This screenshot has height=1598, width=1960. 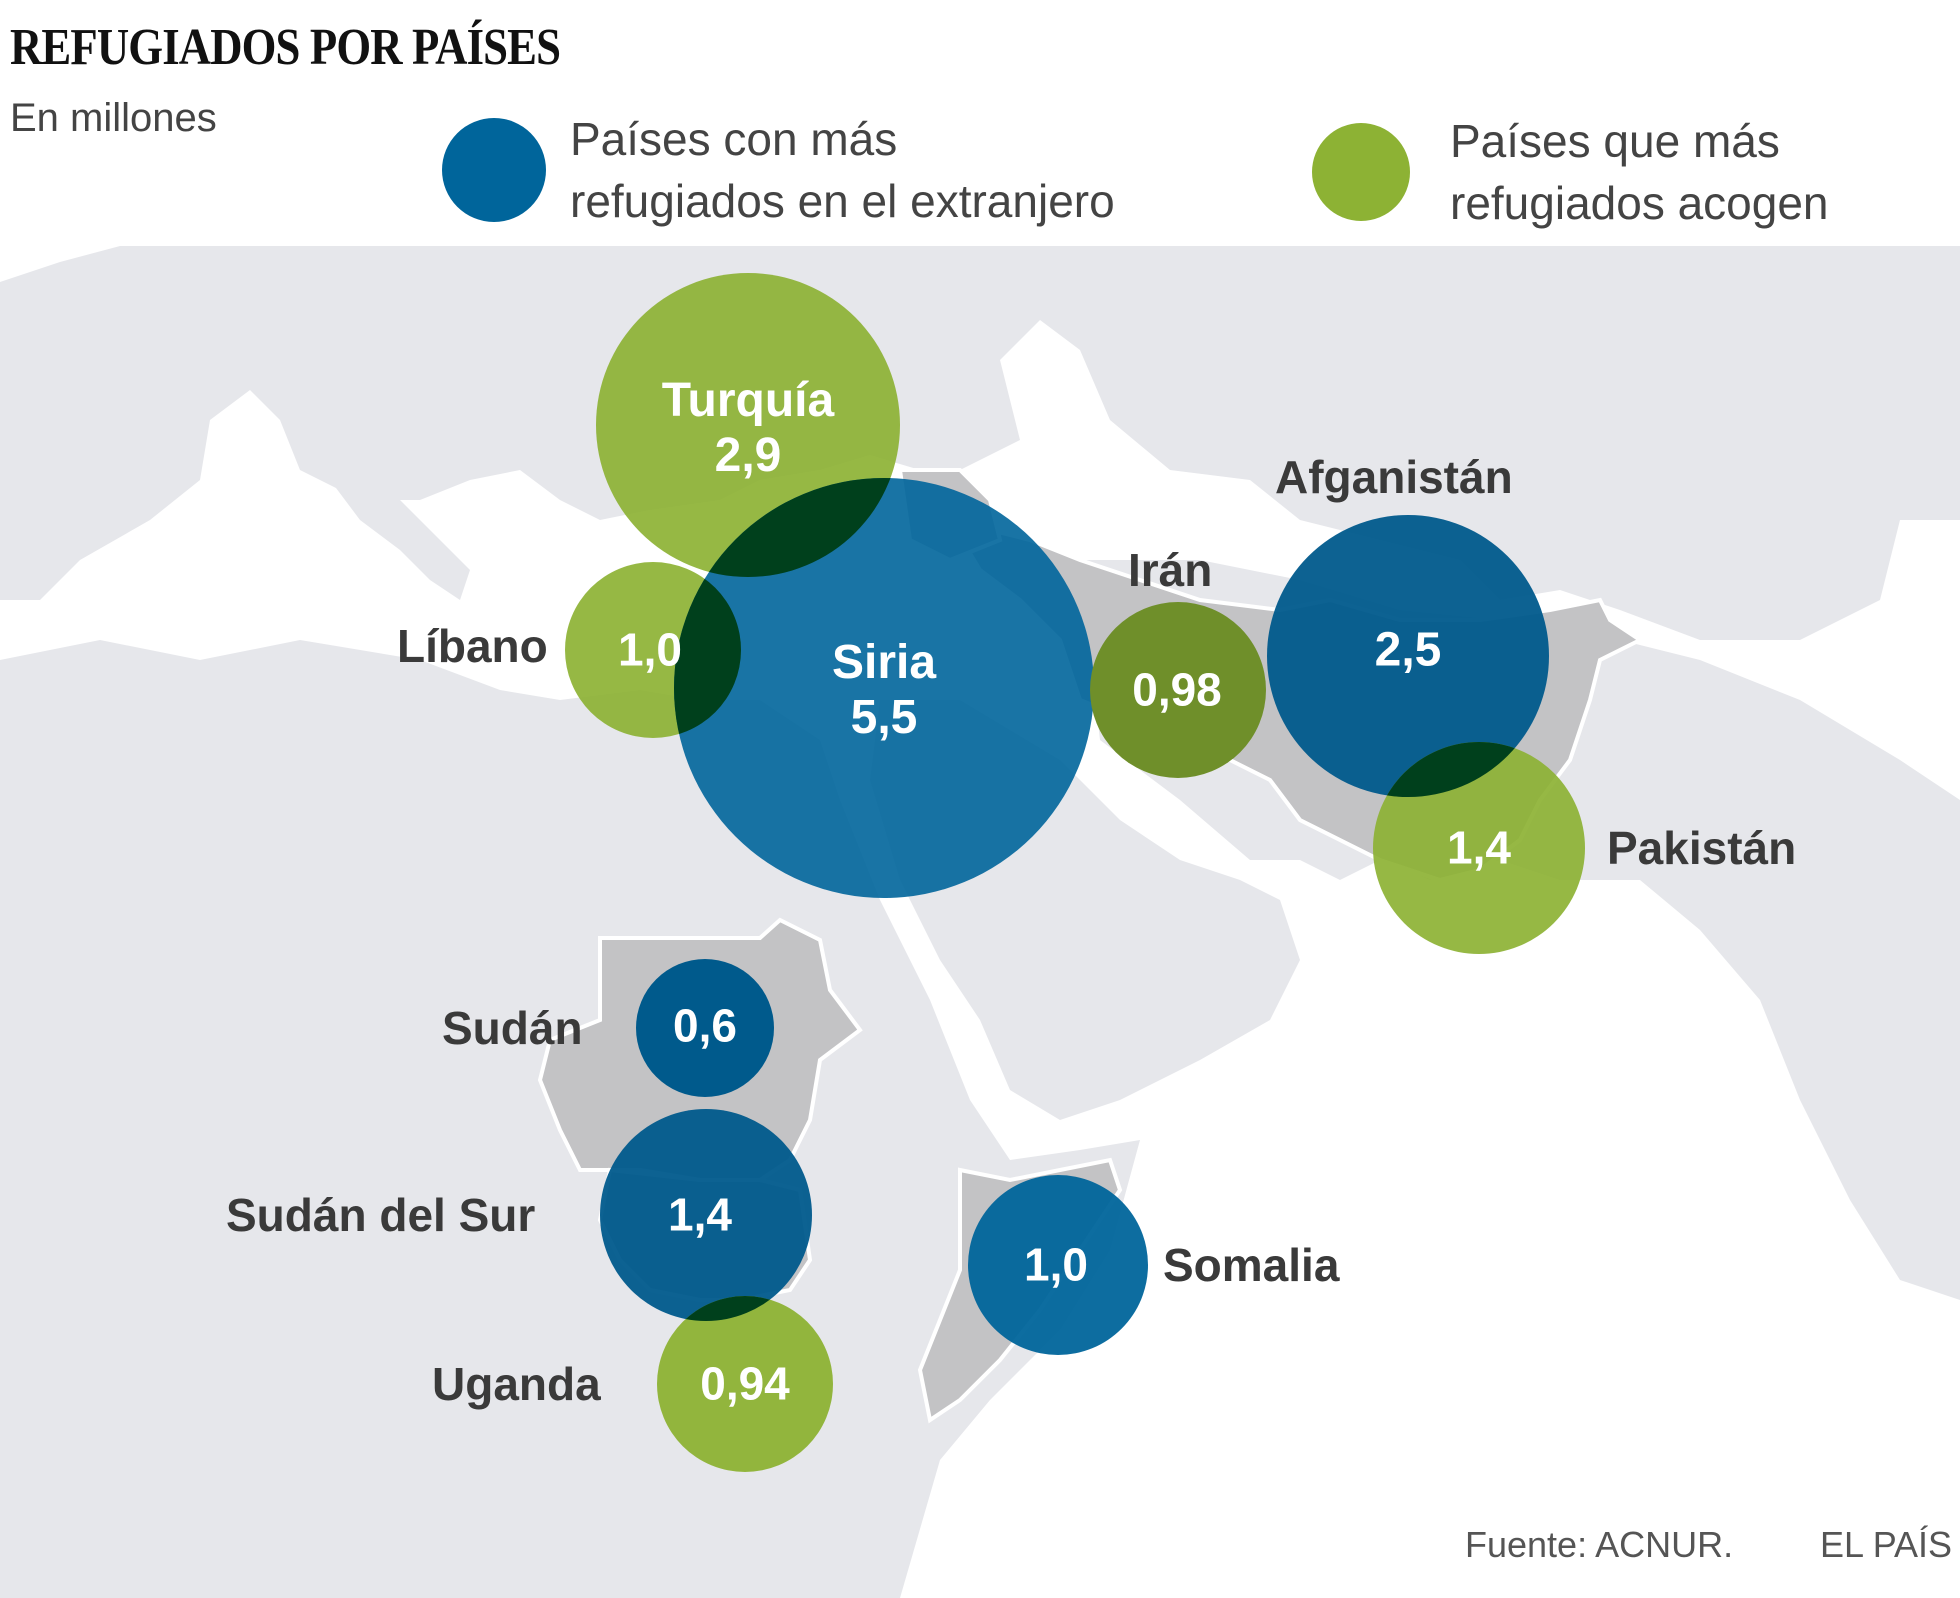 What do you see at coordinates (1702, 848) in the screenshot?
I see `country-label-pakistan: Pakistán` at bounding box center [1702, 848].